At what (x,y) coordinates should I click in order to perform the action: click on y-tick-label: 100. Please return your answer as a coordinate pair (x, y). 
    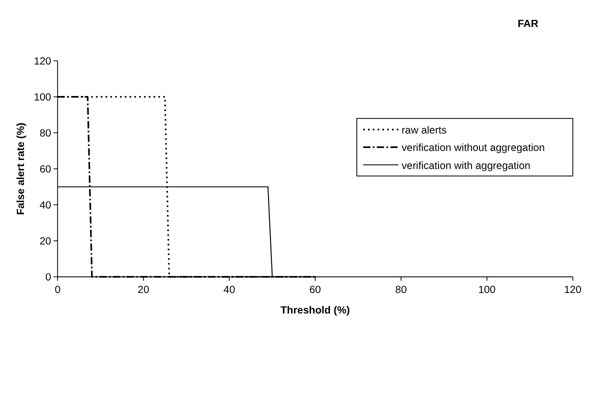
    Looking at the image, I should click on (43, 98).